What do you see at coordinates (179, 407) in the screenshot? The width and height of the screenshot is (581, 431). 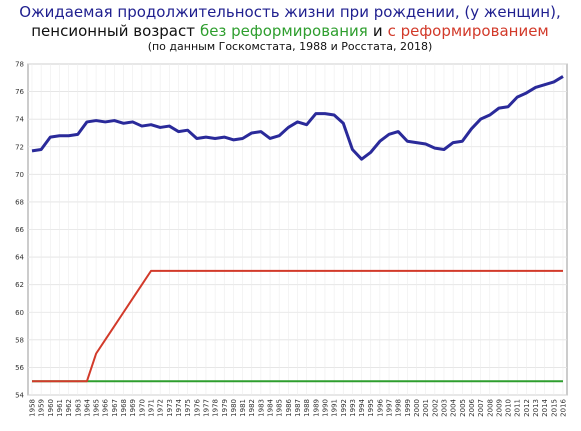 I see `x-tick-label: 1974` at bounding box center [179, 407].